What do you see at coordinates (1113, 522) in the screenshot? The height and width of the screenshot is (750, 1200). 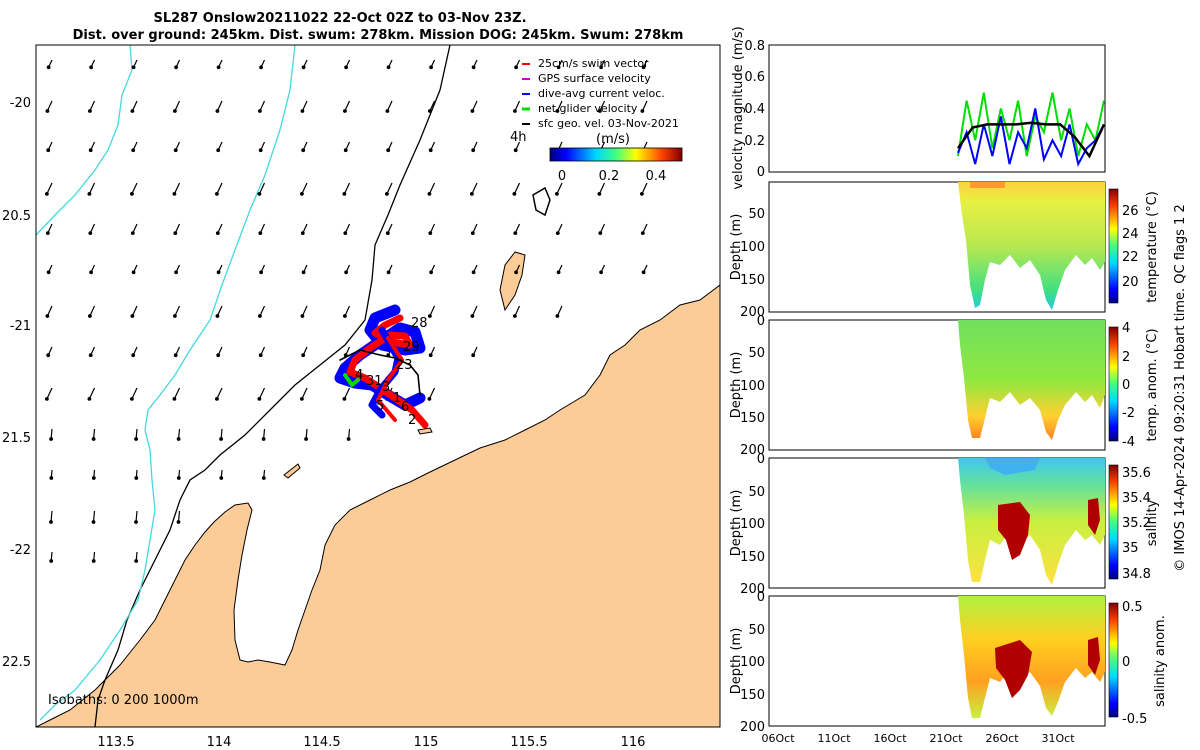 I see `salinity-colorbar` at bounding box center [1113, 522].